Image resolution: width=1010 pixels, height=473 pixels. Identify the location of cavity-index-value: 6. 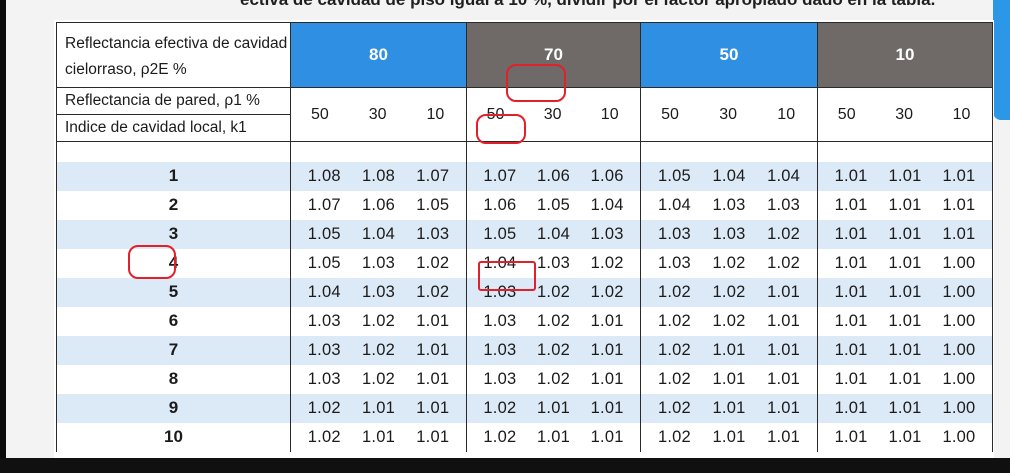
(173, 321).